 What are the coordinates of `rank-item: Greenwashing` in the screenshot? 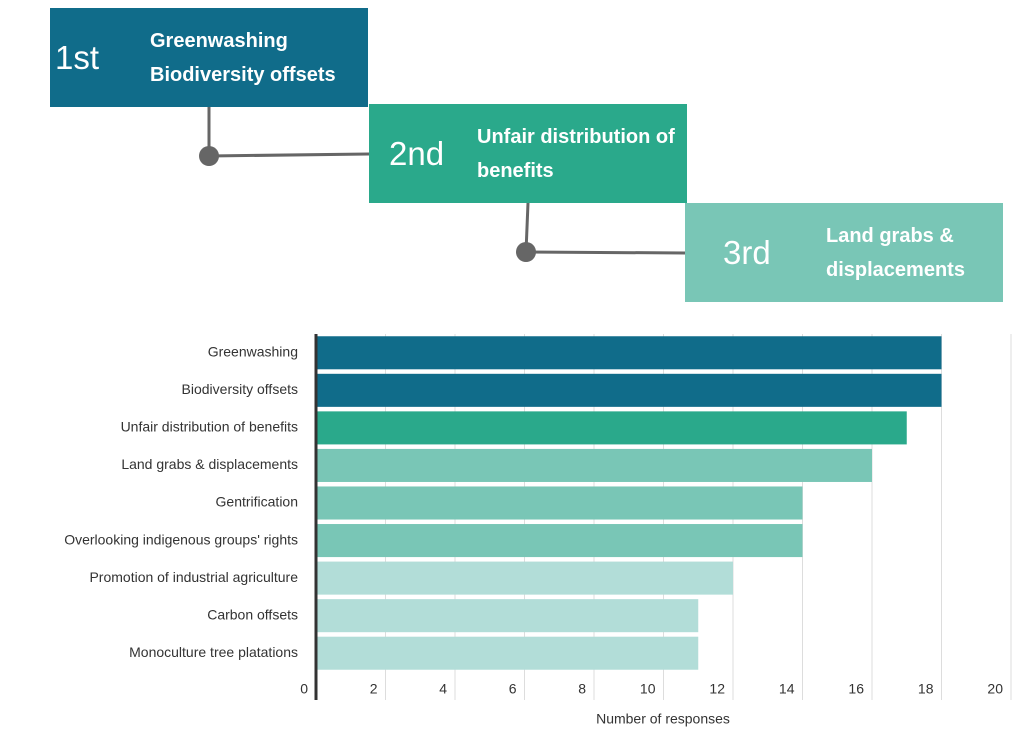 It's located at (219, 40).